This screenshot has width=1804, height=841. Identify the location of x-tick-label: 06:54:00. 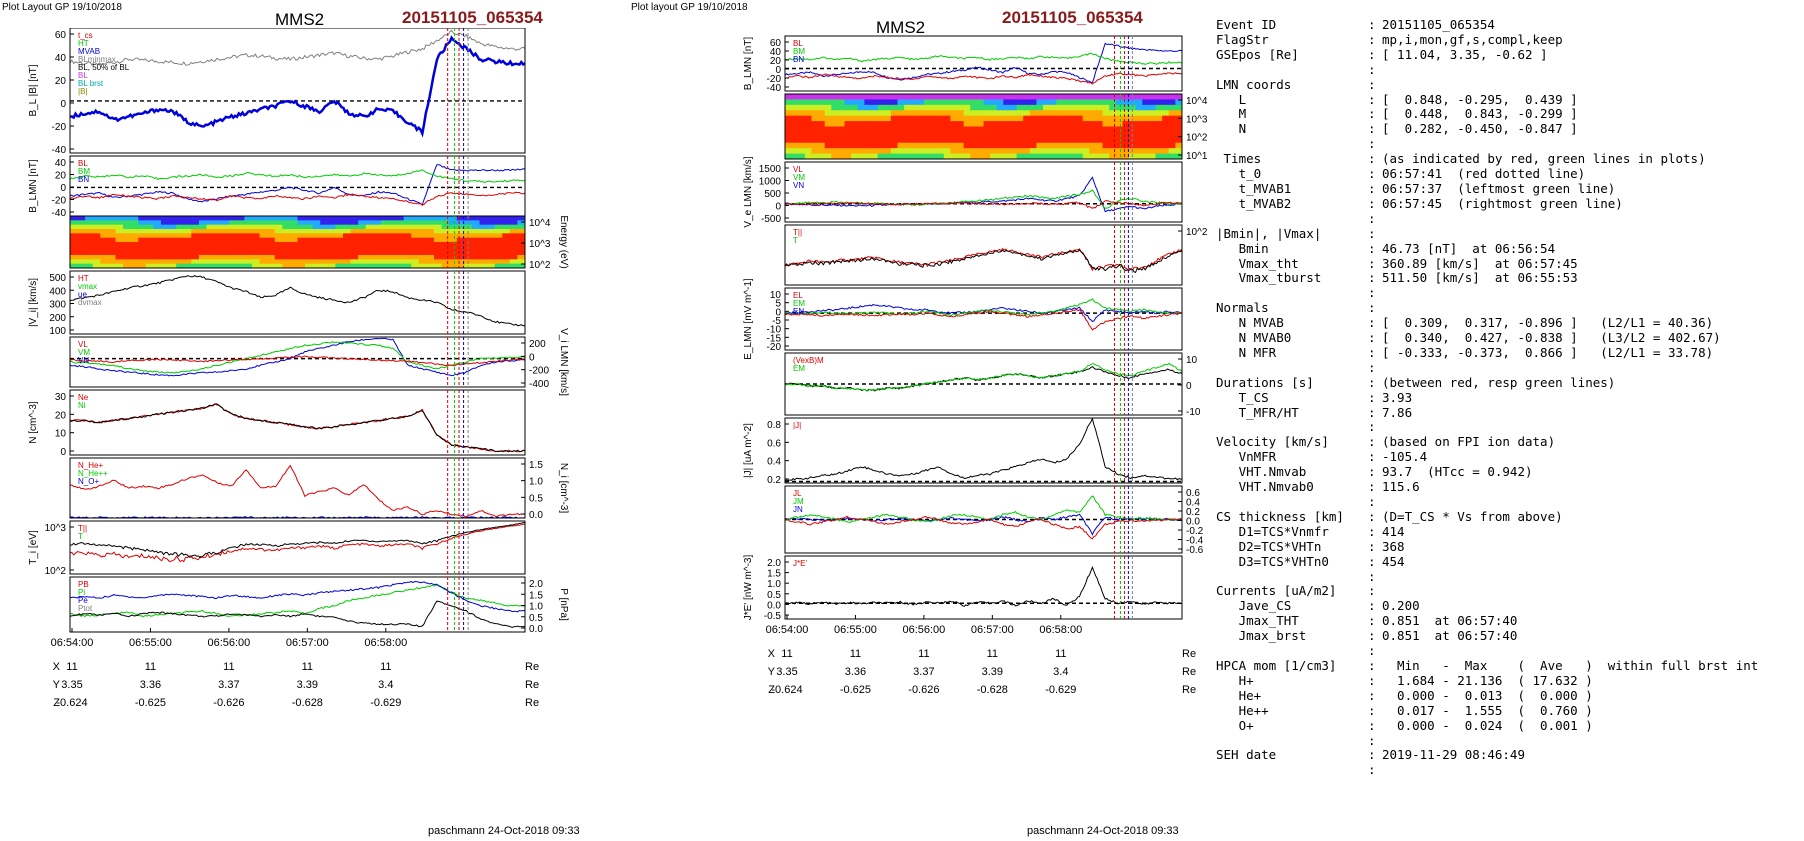
(72, 643).